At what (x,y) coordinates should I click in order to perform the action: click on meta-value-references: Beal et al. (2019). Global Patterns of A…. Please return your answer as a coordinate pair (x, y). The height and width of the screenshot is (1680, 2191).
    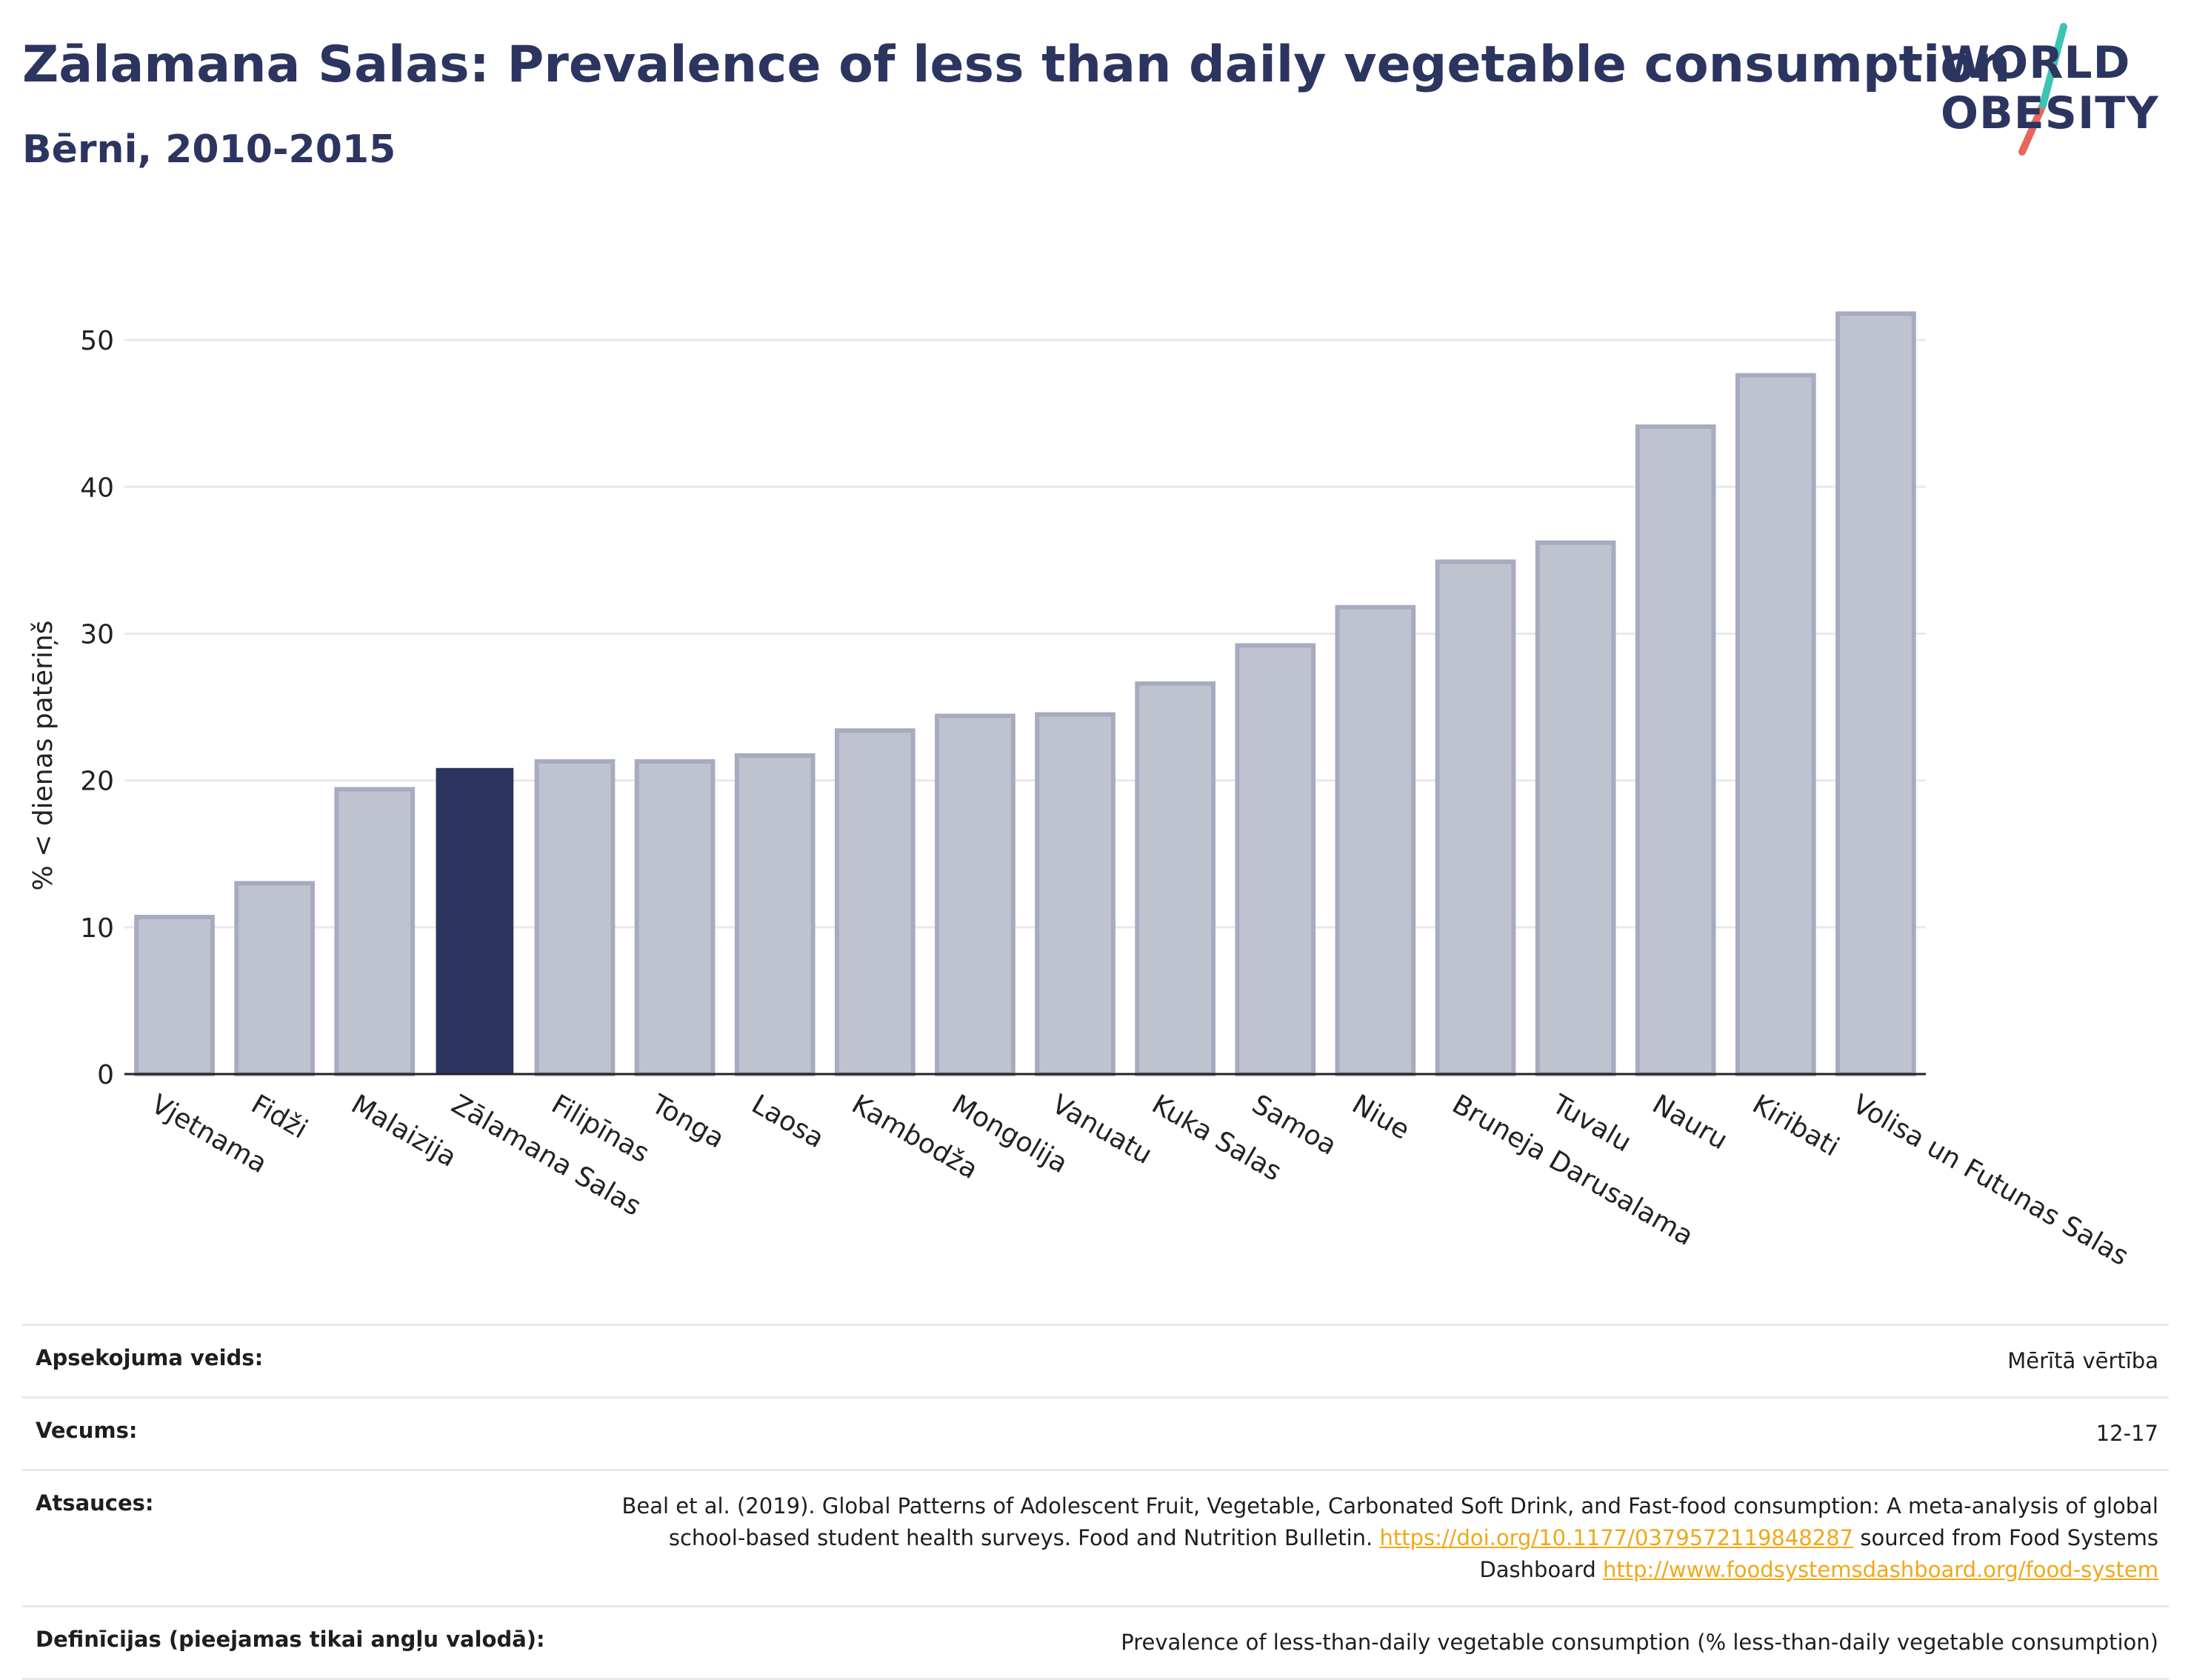
    Looking at the image, I should click on (1373, 1538).